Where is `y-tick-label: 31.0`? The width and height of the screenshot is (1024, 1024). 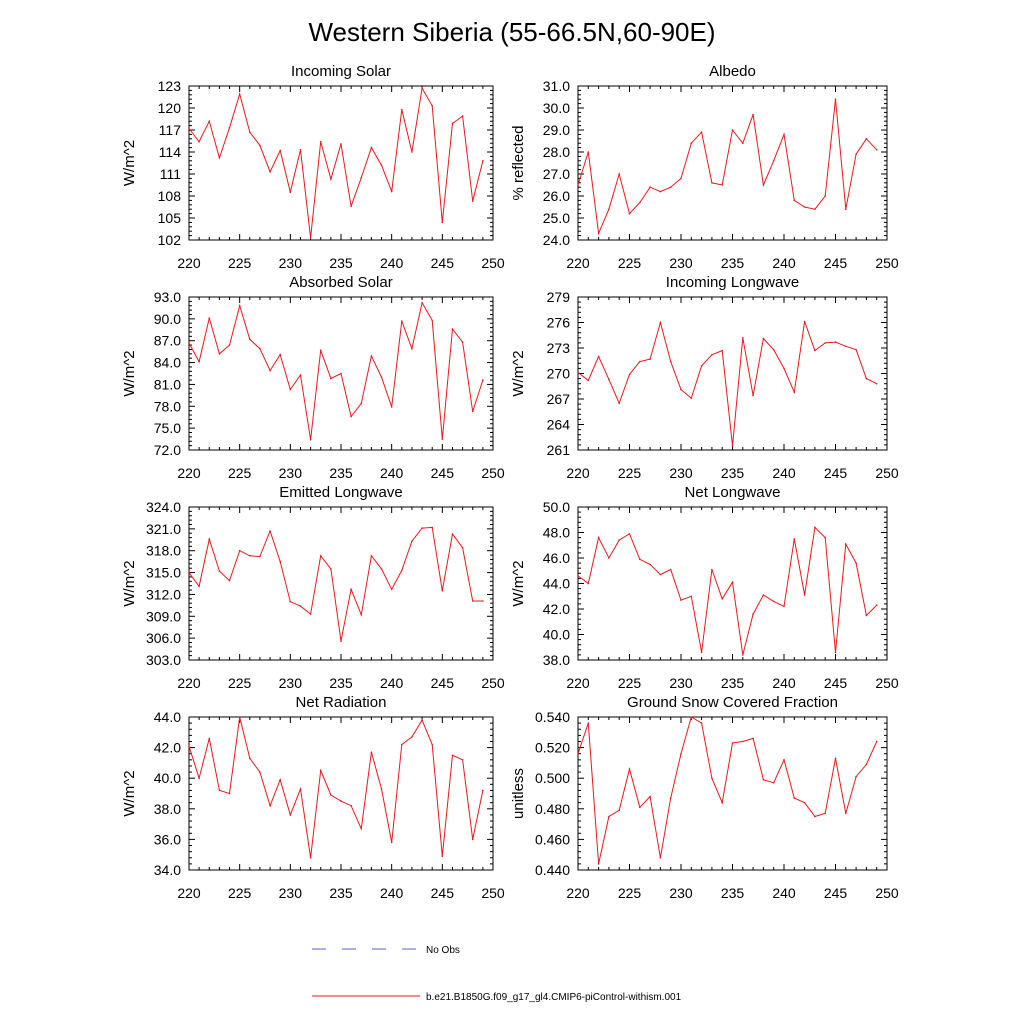
y-tick-label: 31.0 is located at coordinates (556, 86).